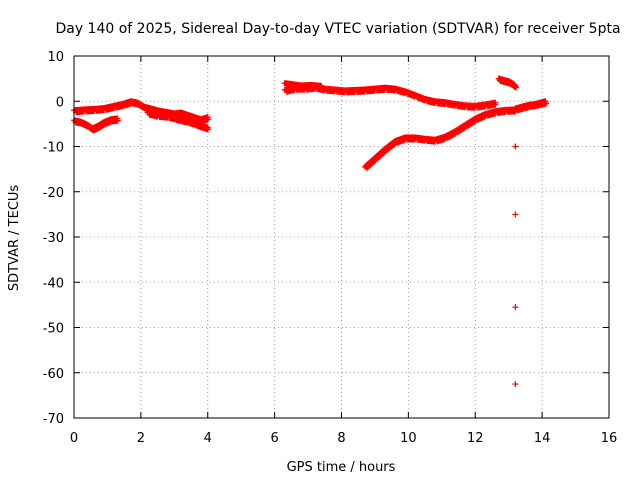  Describe the element at coordinates (53, 238) in the screenshot. I see `y-tick-label: -30` at that location.